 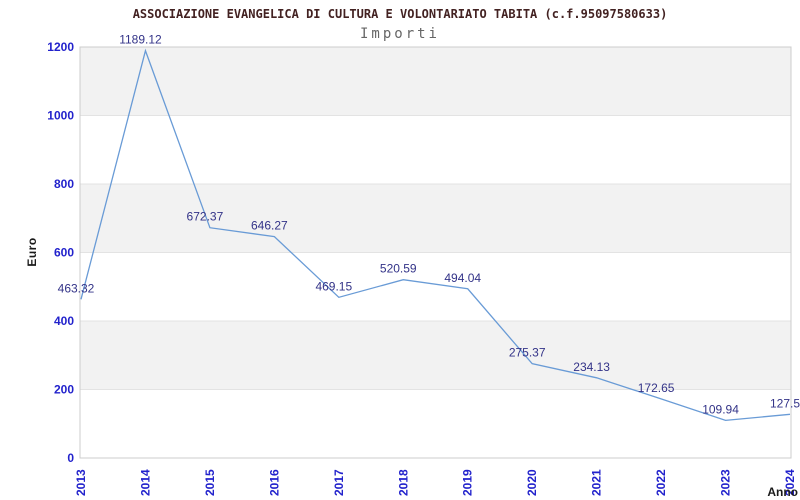 I want to click on data-point-label: 469.15, so click(x=333, y=286).